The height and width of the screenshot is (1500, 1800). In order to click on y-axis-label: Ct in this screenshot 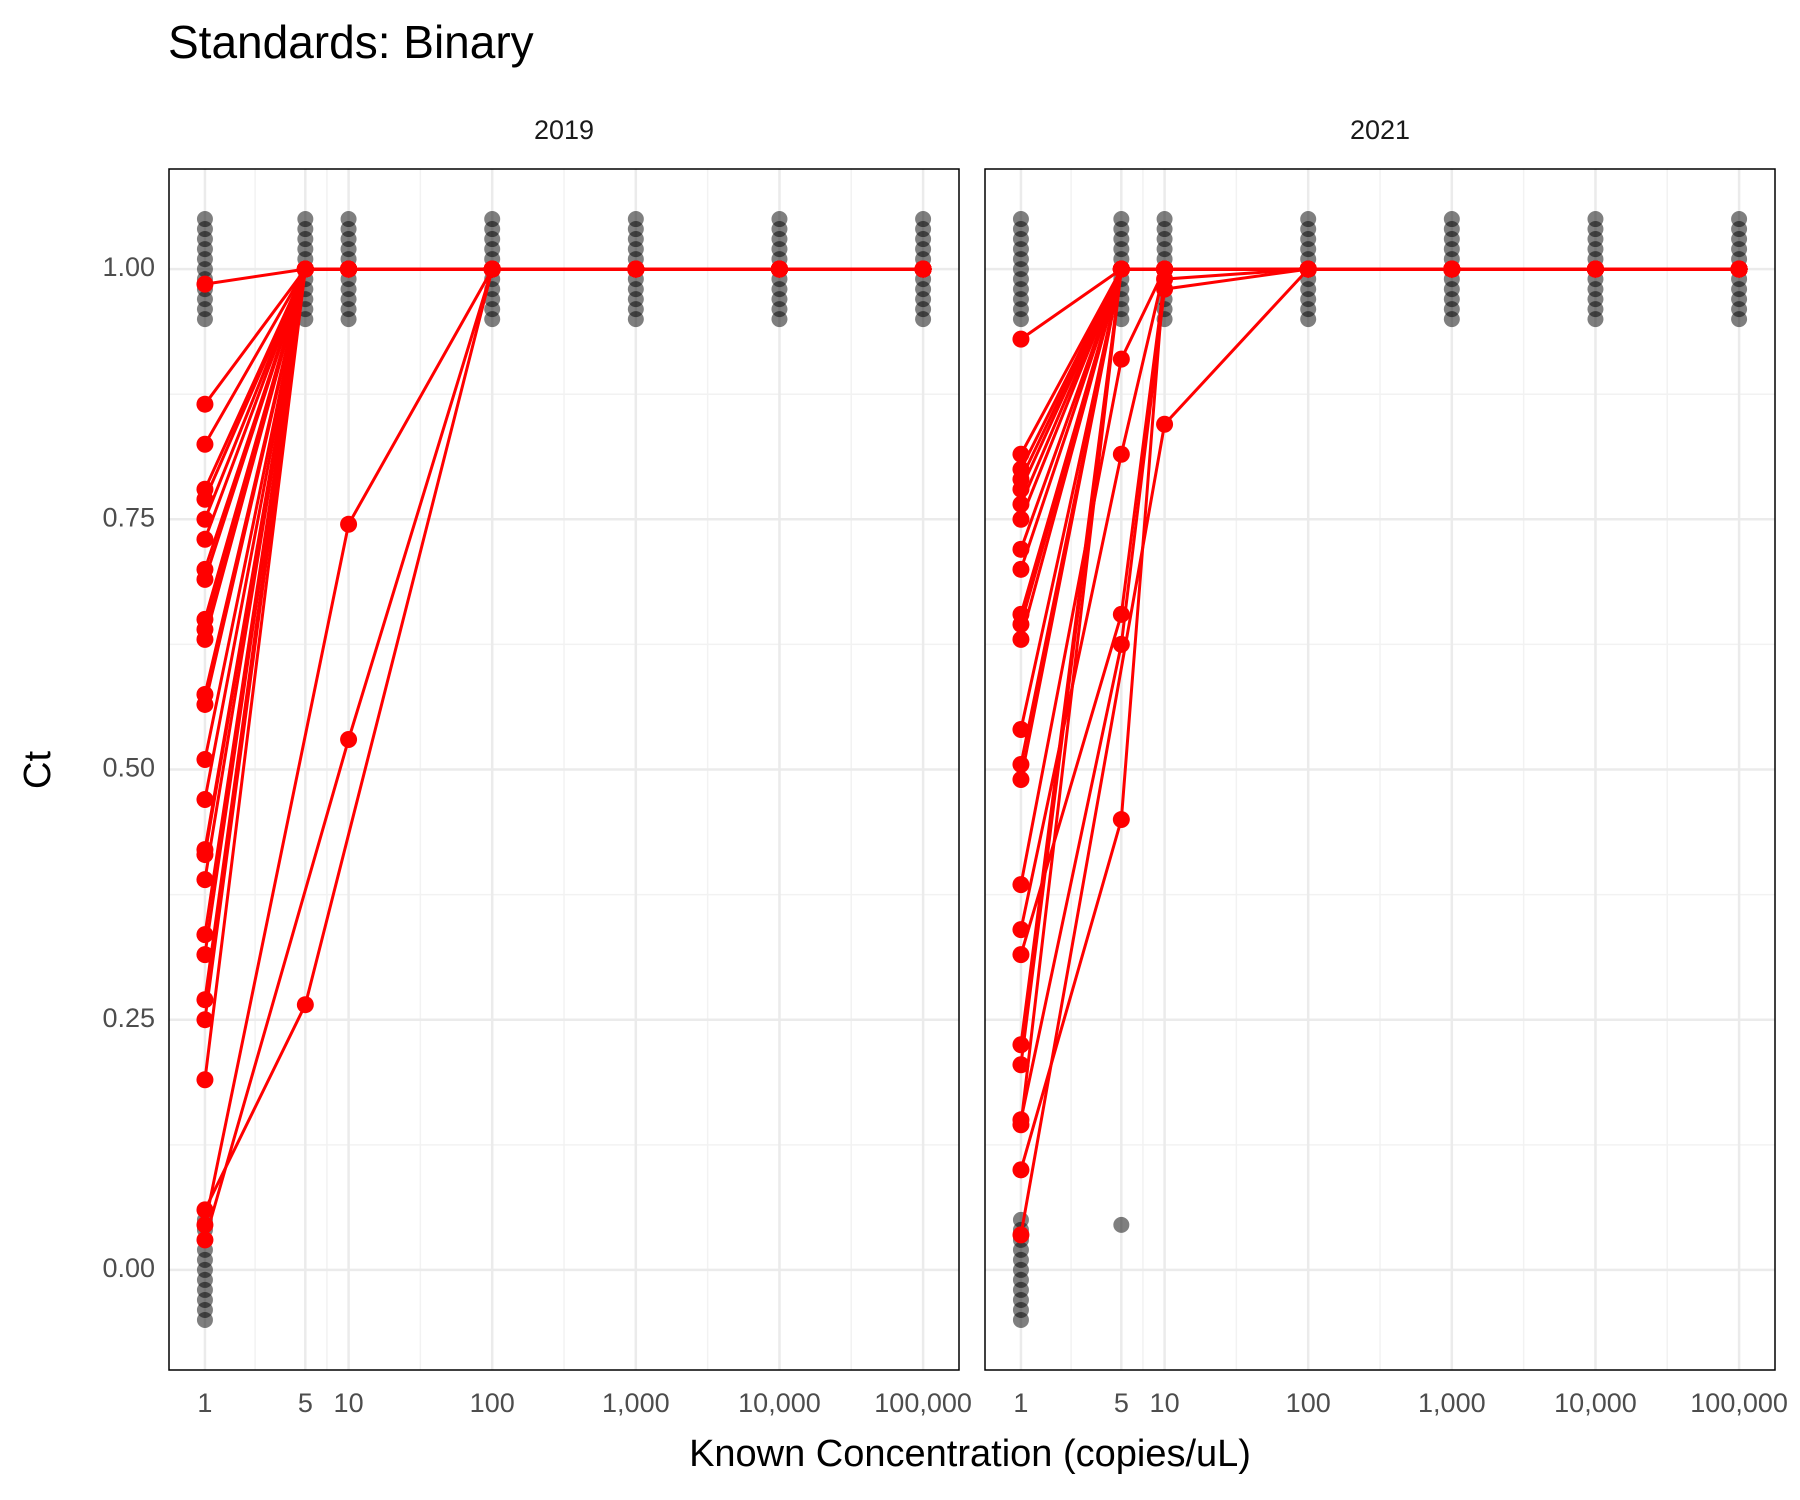, I will do `click(38, 770)`.